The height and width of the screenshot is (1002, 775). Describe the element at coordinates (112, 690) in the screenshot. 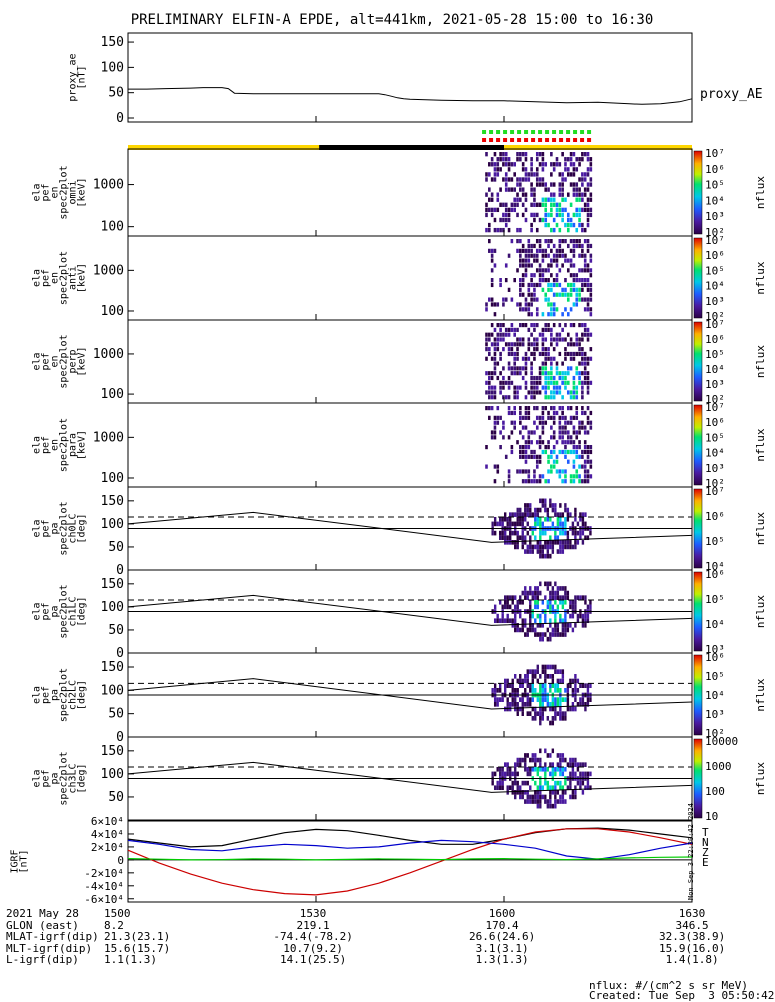

I see `ch2-ytick-label: 100` at that location.